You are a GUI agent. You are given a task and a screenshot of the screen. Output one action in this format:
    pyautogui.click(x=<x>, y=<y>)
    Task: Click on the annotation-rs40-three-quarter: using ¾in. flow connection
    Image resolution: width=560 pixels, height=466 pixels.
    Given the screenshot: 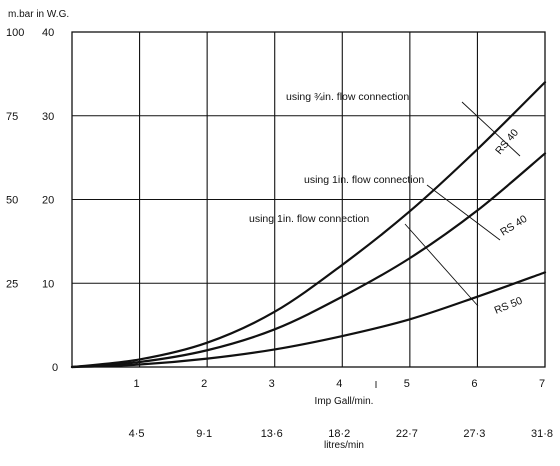 What is the action you would take?
    pyautogui.click(x=347, y=97)
    